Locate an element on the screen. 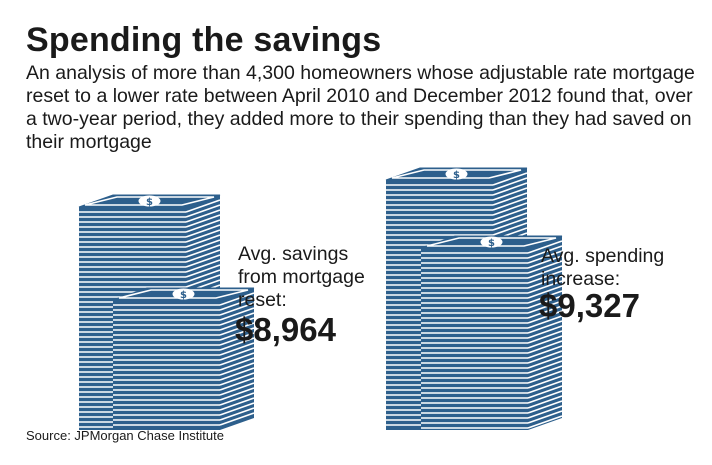 This screenshot has width=712, height=465. spending-amount: $9,327 is located at coordinates (589, 305).